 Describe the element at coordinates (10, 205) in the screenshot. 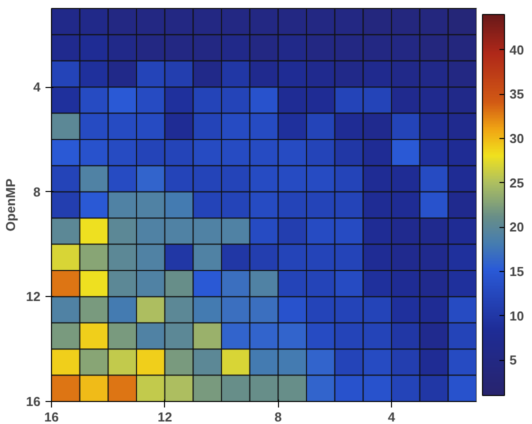

I see `y-axis-title: OpenMP` at that location.